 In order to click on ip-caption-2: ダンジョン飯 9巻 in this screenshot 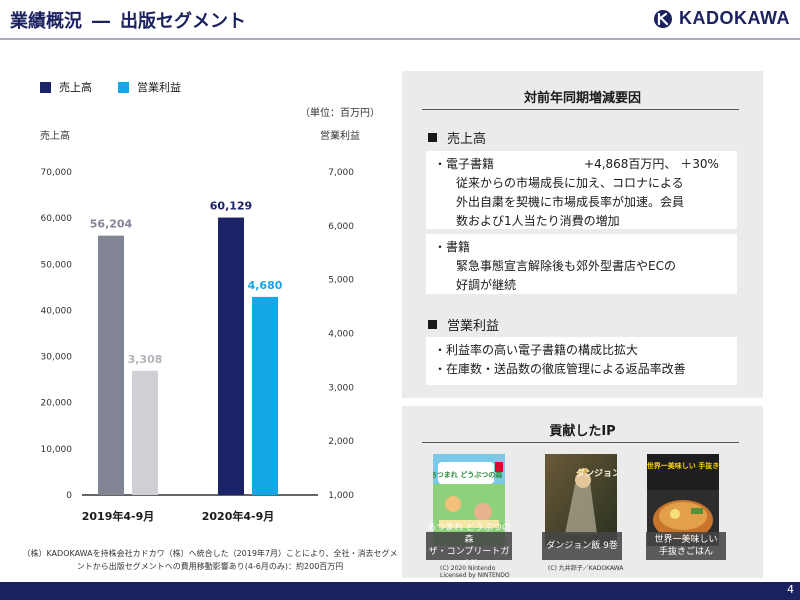, I will do `click(582, 546)`.